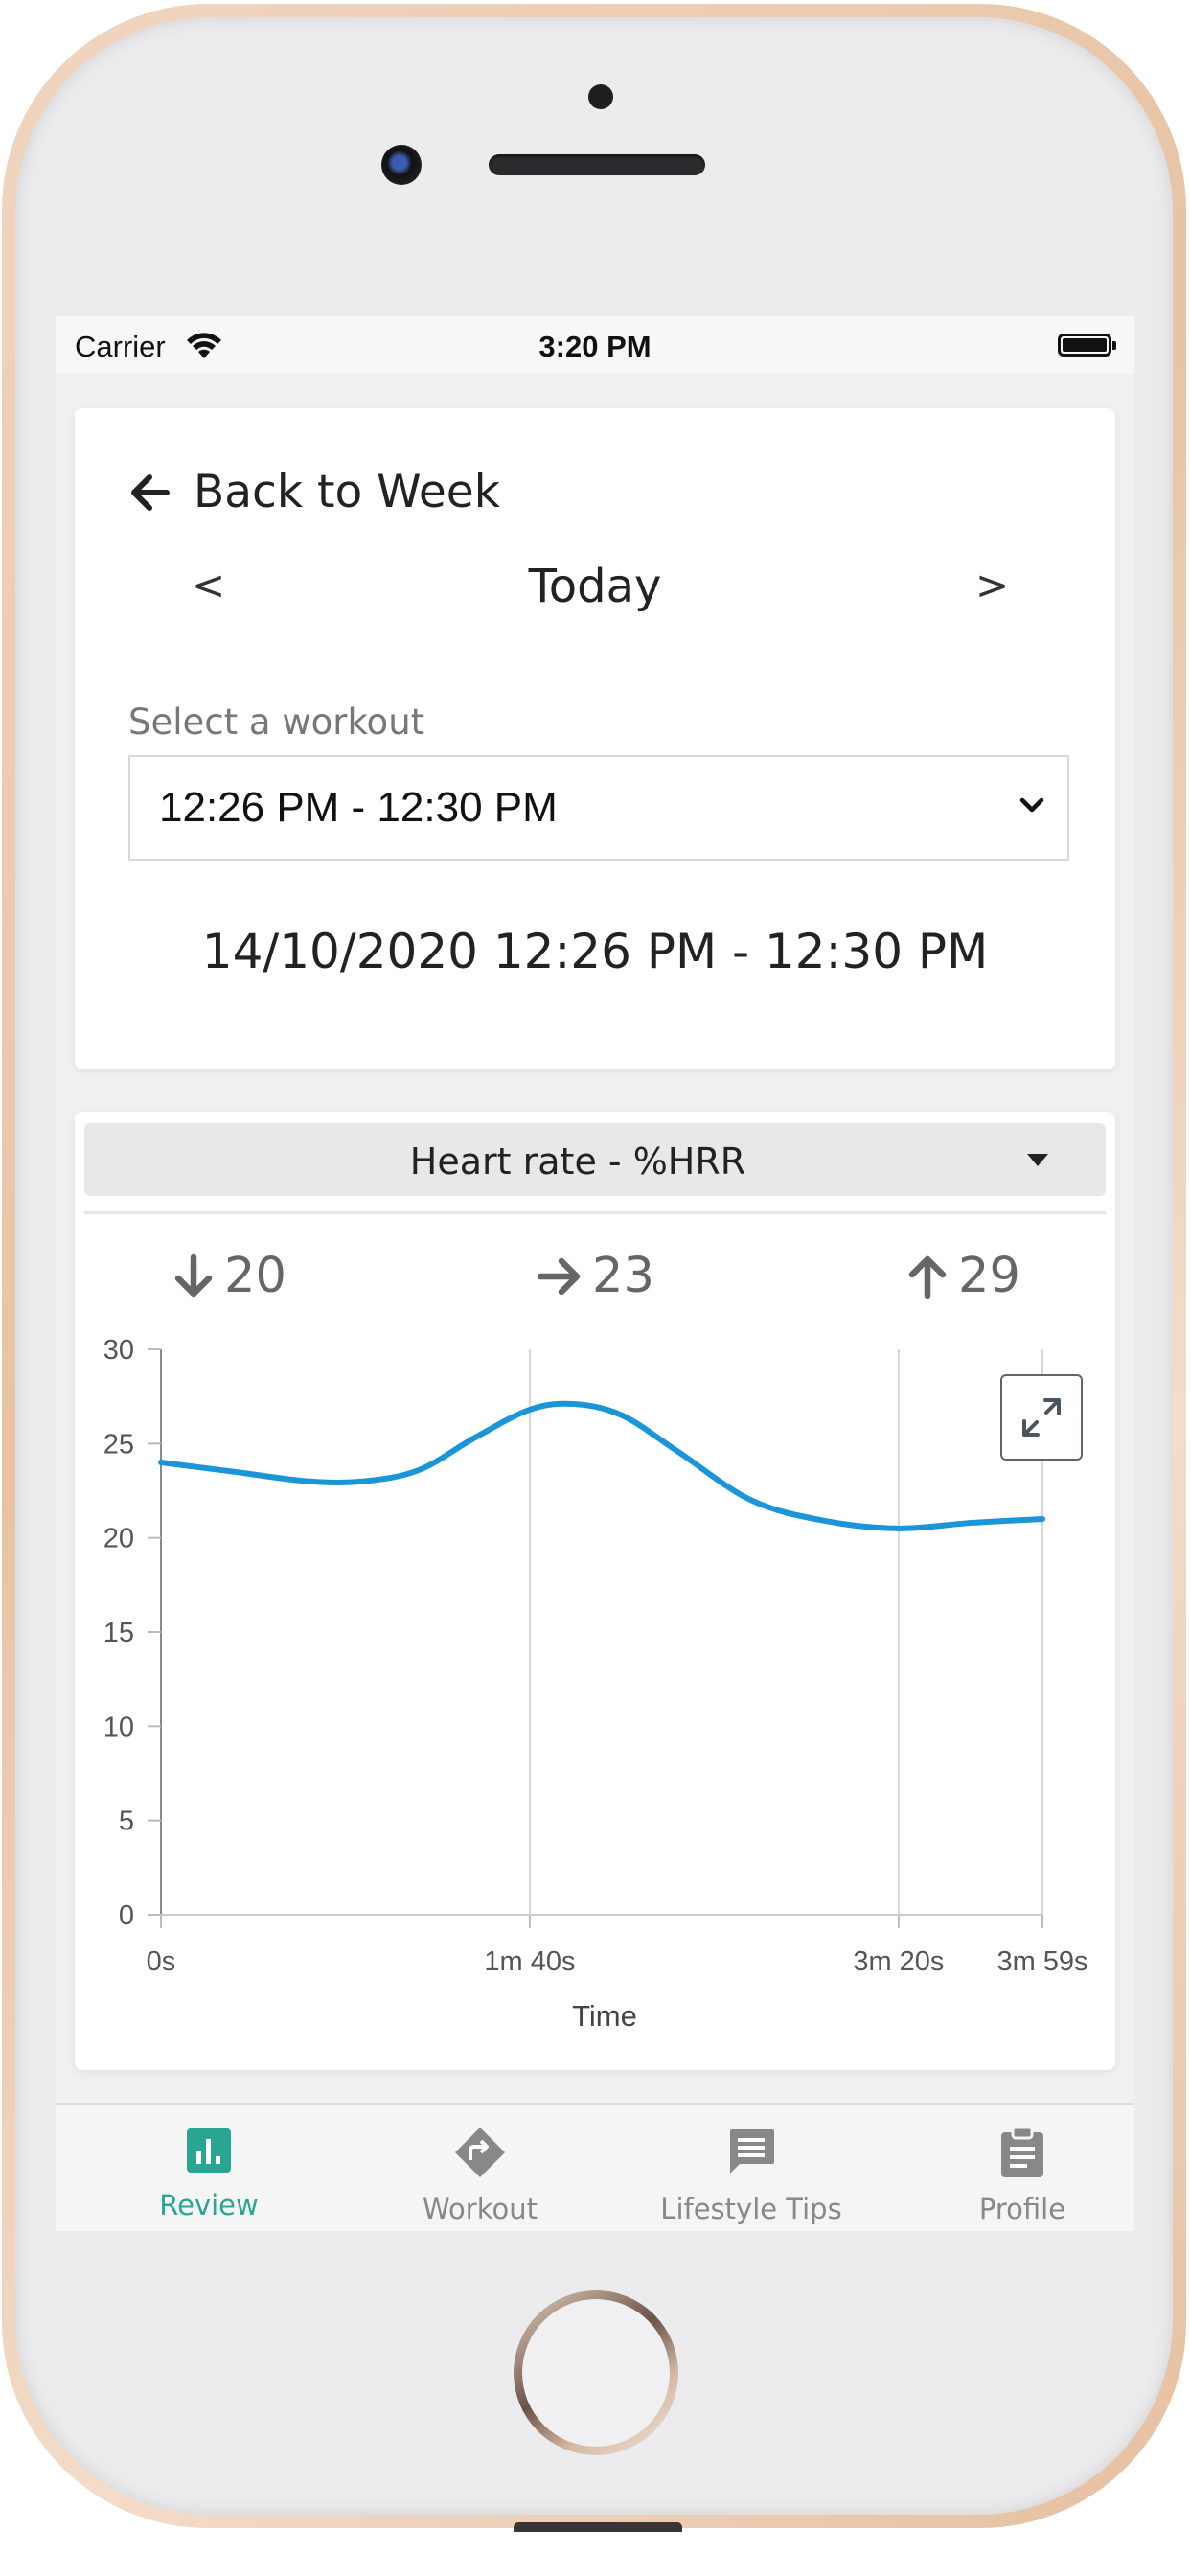 The height and width of the screenshot is (2576, 1190). Describe the element at coordinates (1087, 345) in the screenshot. I see `battery-icon` at that location.